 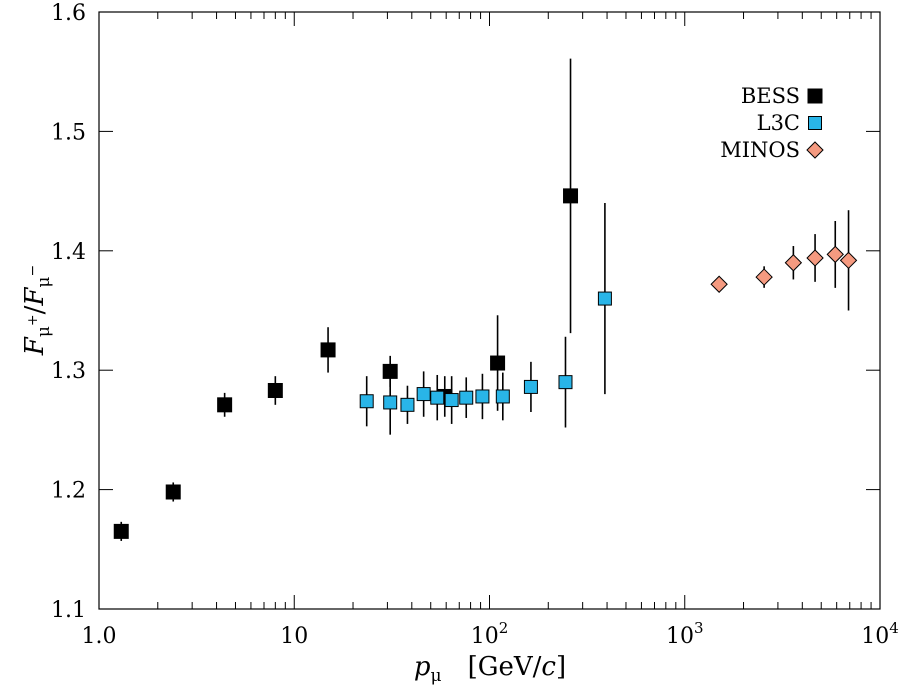 I want to click on x-tick-labels: 1.0 10 10² 10³ 10⁴, so click(x=490, y=634).